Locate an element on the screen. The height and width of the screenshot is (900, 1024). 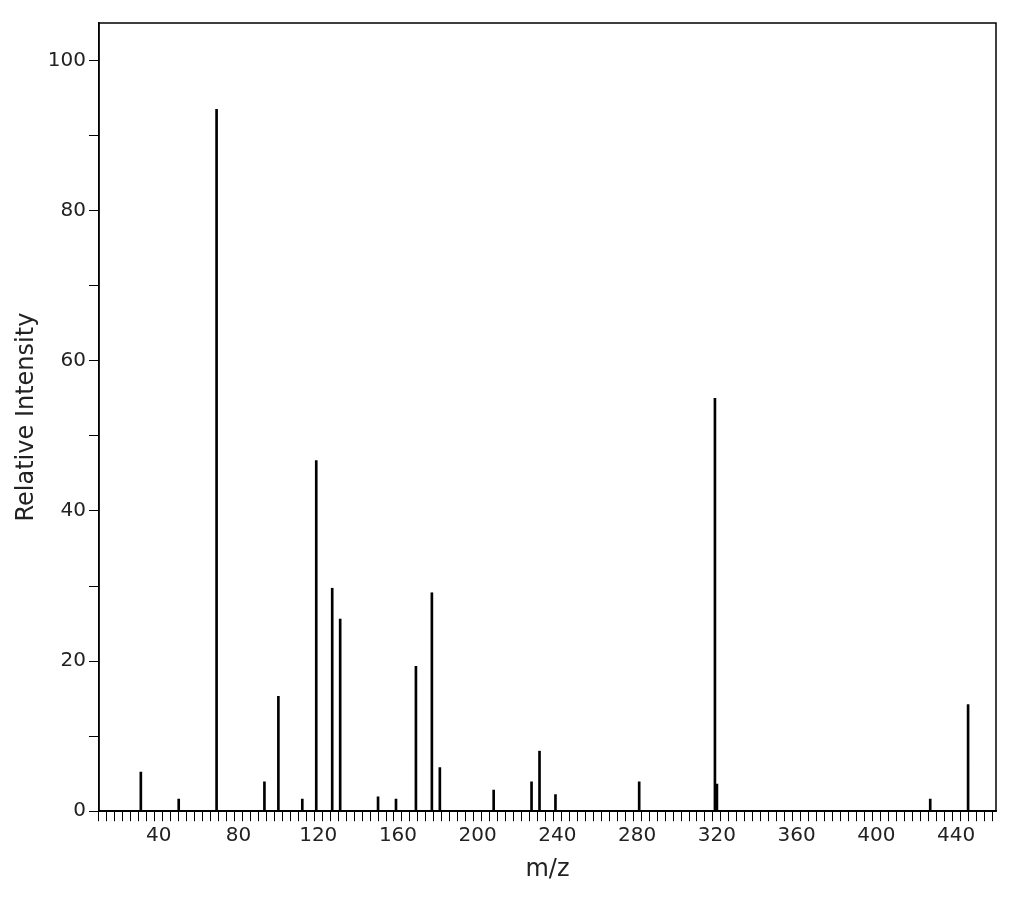
y-tick-label: 0 is located at coordinates (79, 809).